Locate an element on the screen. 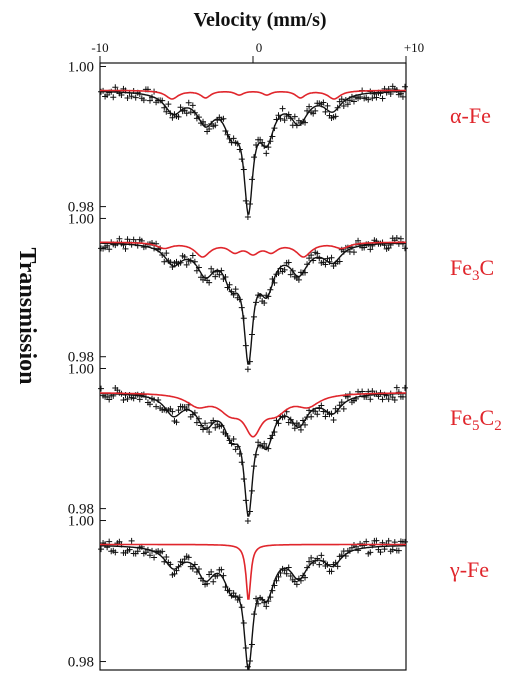  y-tick-label-3-top: 1.00 is located at coordinates (81, 522).